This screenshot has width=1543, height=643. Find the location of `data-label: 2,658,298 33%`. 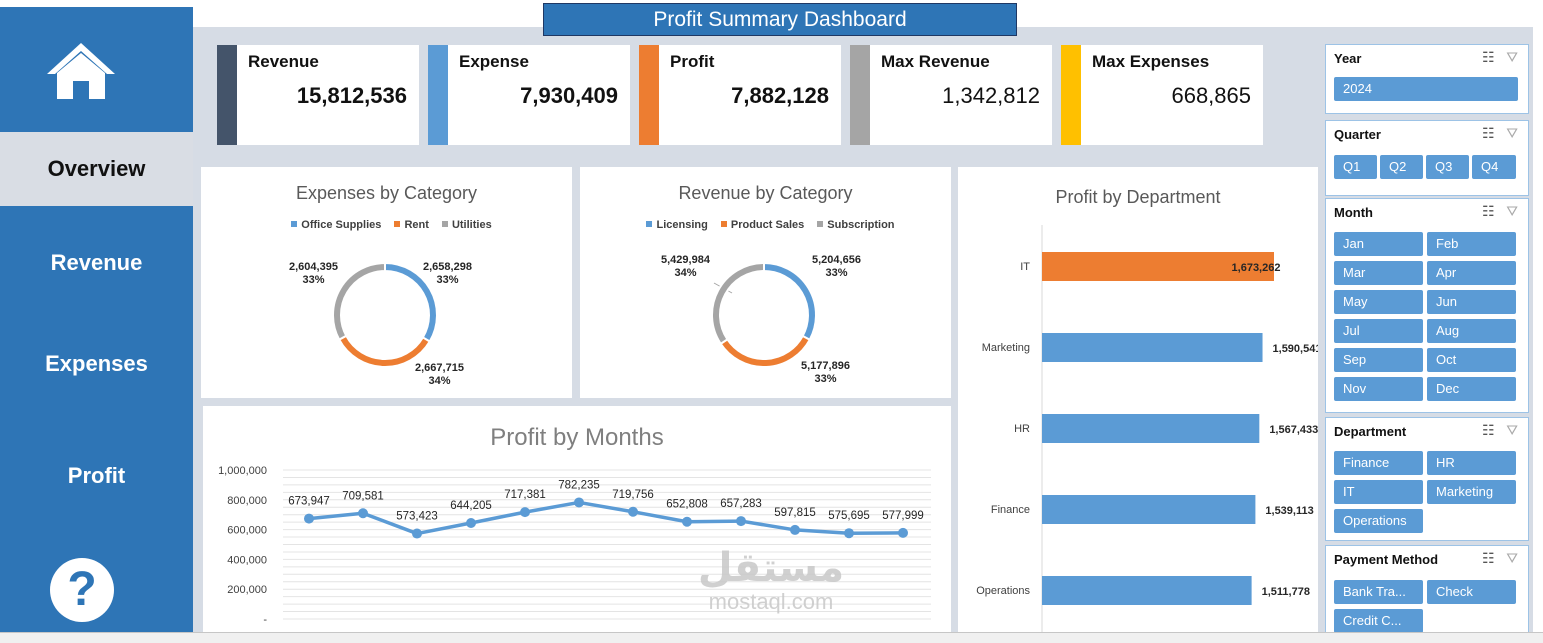

data-label: 2,658,298 33% is located at coordinates (447, 273).